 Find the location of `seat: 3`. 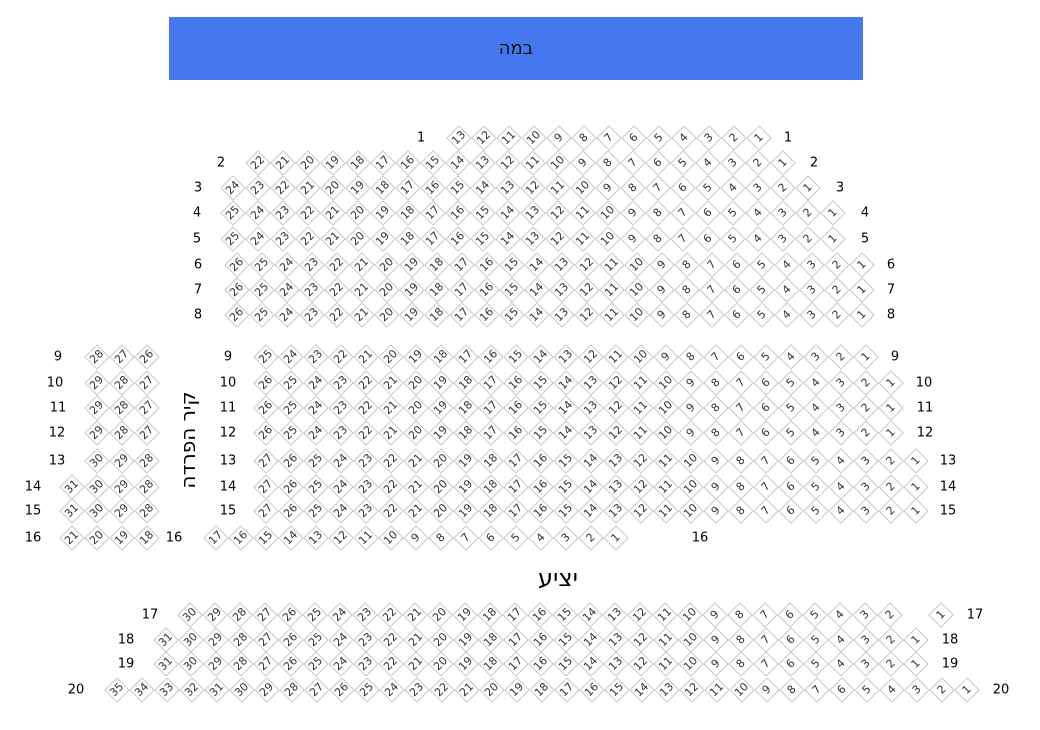

seat: 3 is located at coordinates (917, 690).